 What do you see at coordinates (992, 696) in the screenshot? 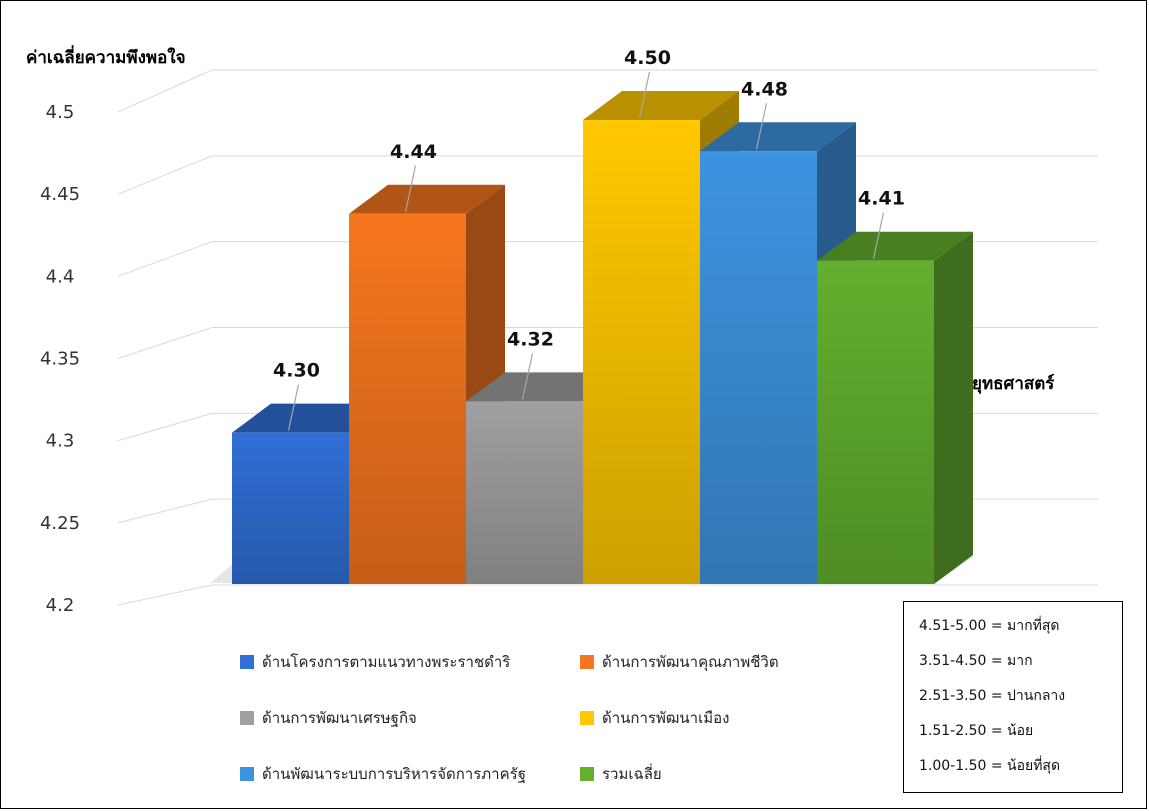
I see `rating-row: 2.51-3.50 = ปานกลาง` at bounding box center [992, 696].